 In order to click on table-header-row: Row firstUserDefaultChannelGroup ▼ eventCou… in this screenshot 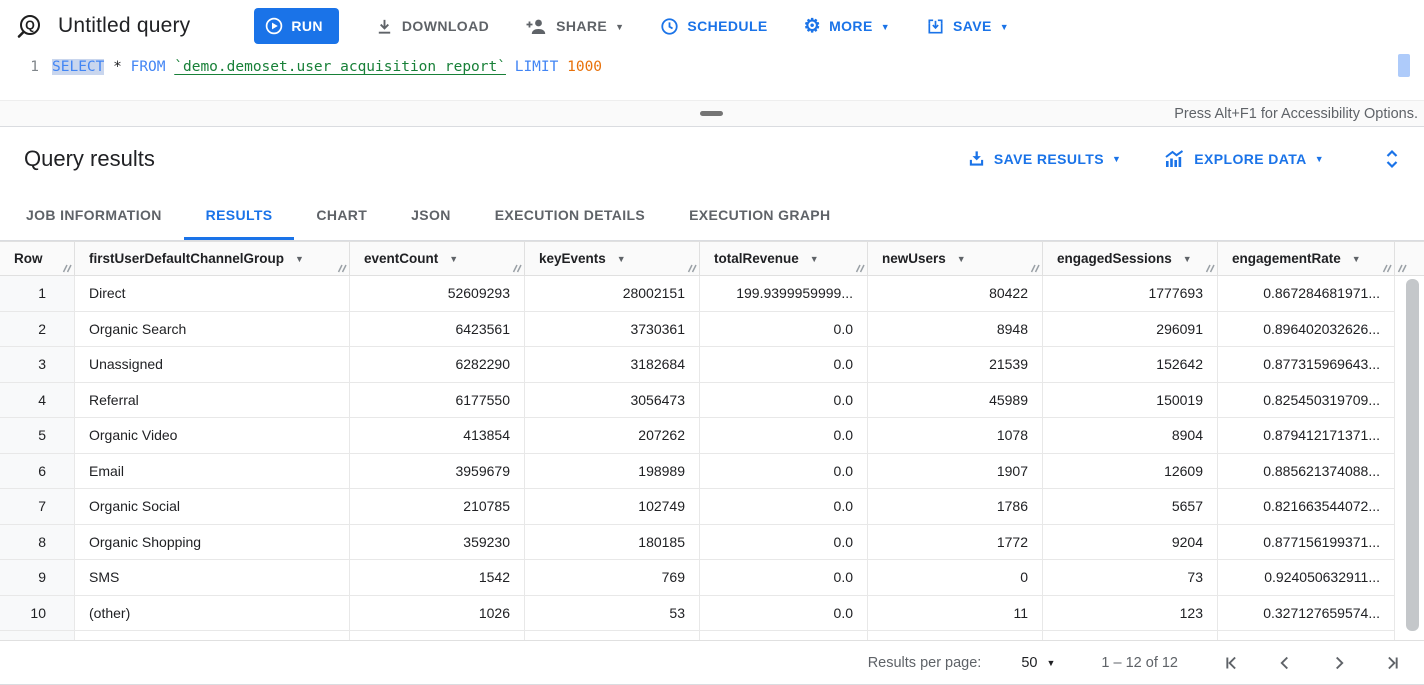, I will do `click(712, 258)`.